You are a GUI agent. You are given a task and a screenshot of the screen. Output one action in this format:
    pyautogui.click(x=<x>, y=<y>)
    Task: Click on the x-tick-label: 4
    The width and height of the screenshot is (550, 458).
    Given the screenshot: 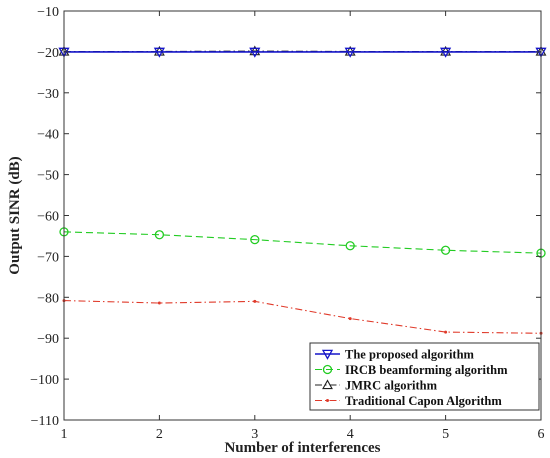 What is the action you would take?
    pyautogui.click(x=350, y=434)
    